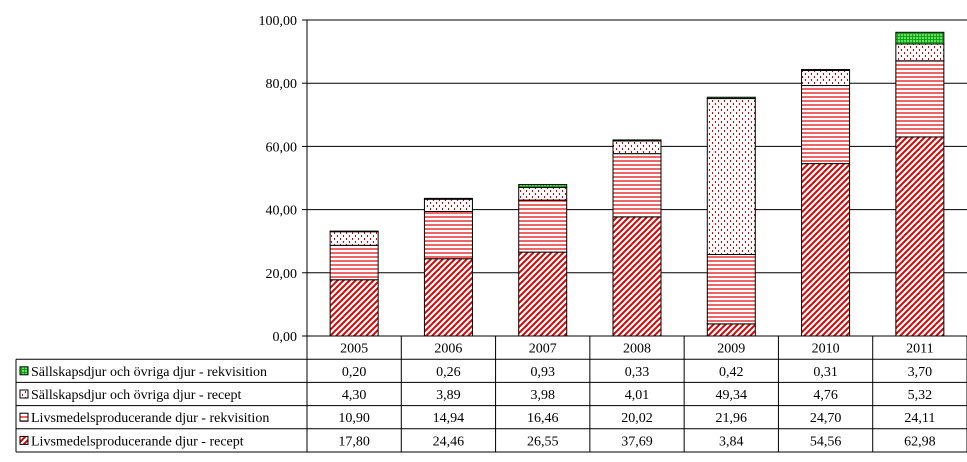 Image resolution: width=967 pixels, height=462 pixels. I want to click on data-label: 0,42, so click(731, 372).